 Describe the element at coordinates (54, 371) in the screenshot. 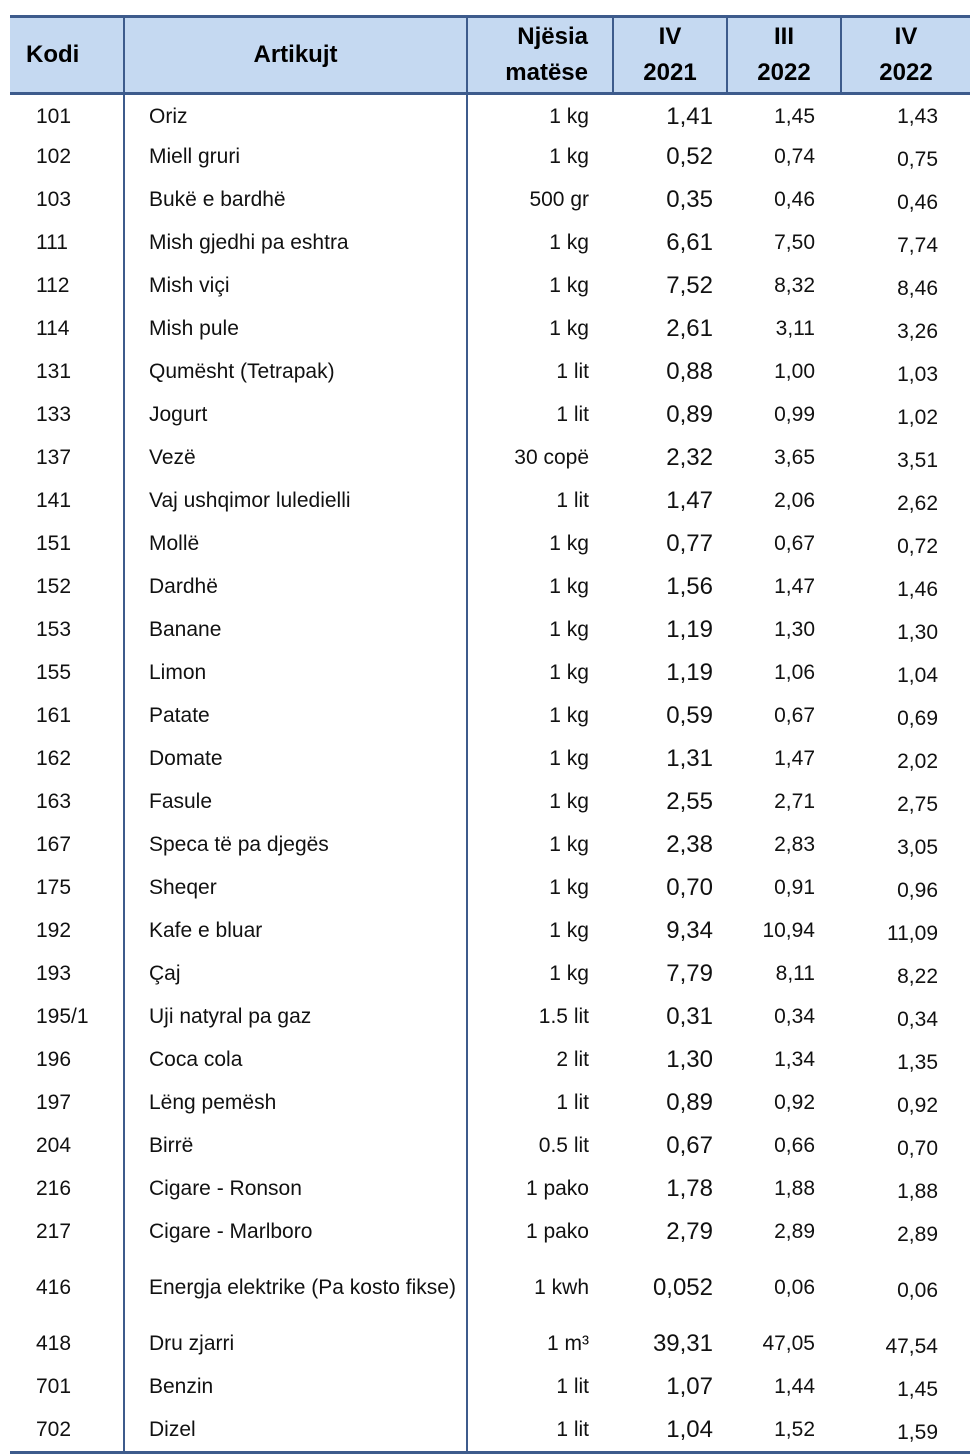

I see `cell-code: 131` at that location.